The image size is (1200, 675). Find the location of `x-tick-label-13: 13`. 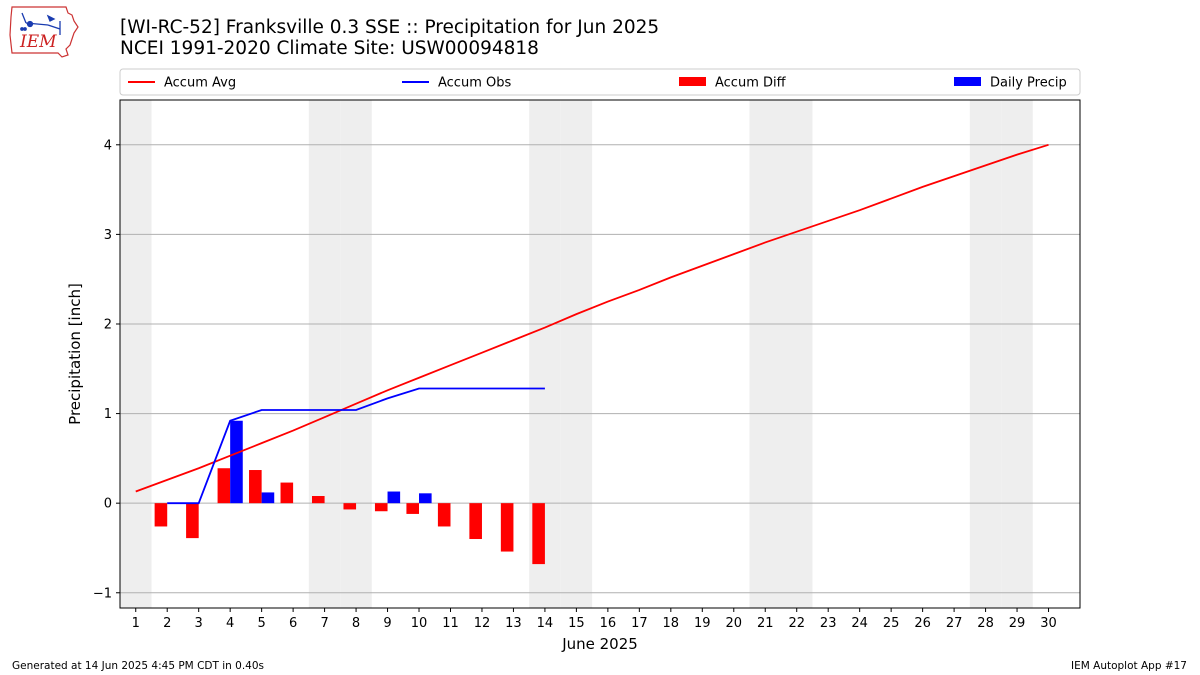

x-tick-label-13: 13 is located at coordinates (513, 623).